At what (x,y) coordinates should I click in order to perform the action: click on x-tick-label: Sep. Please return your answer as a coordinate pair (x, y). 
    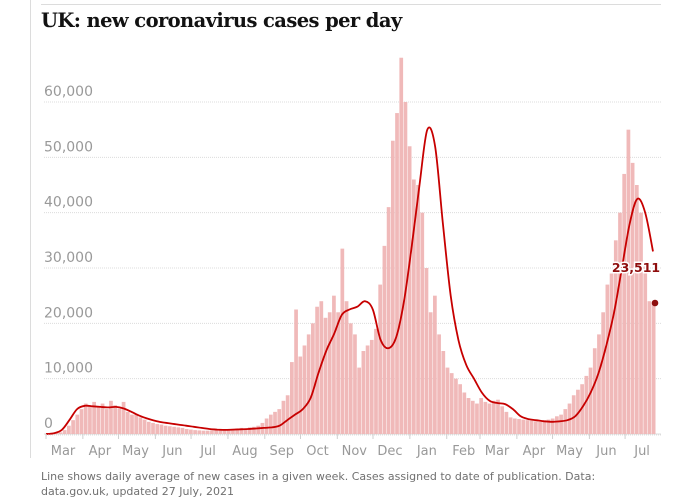
    Looking at the image, I should click on (282, 451).